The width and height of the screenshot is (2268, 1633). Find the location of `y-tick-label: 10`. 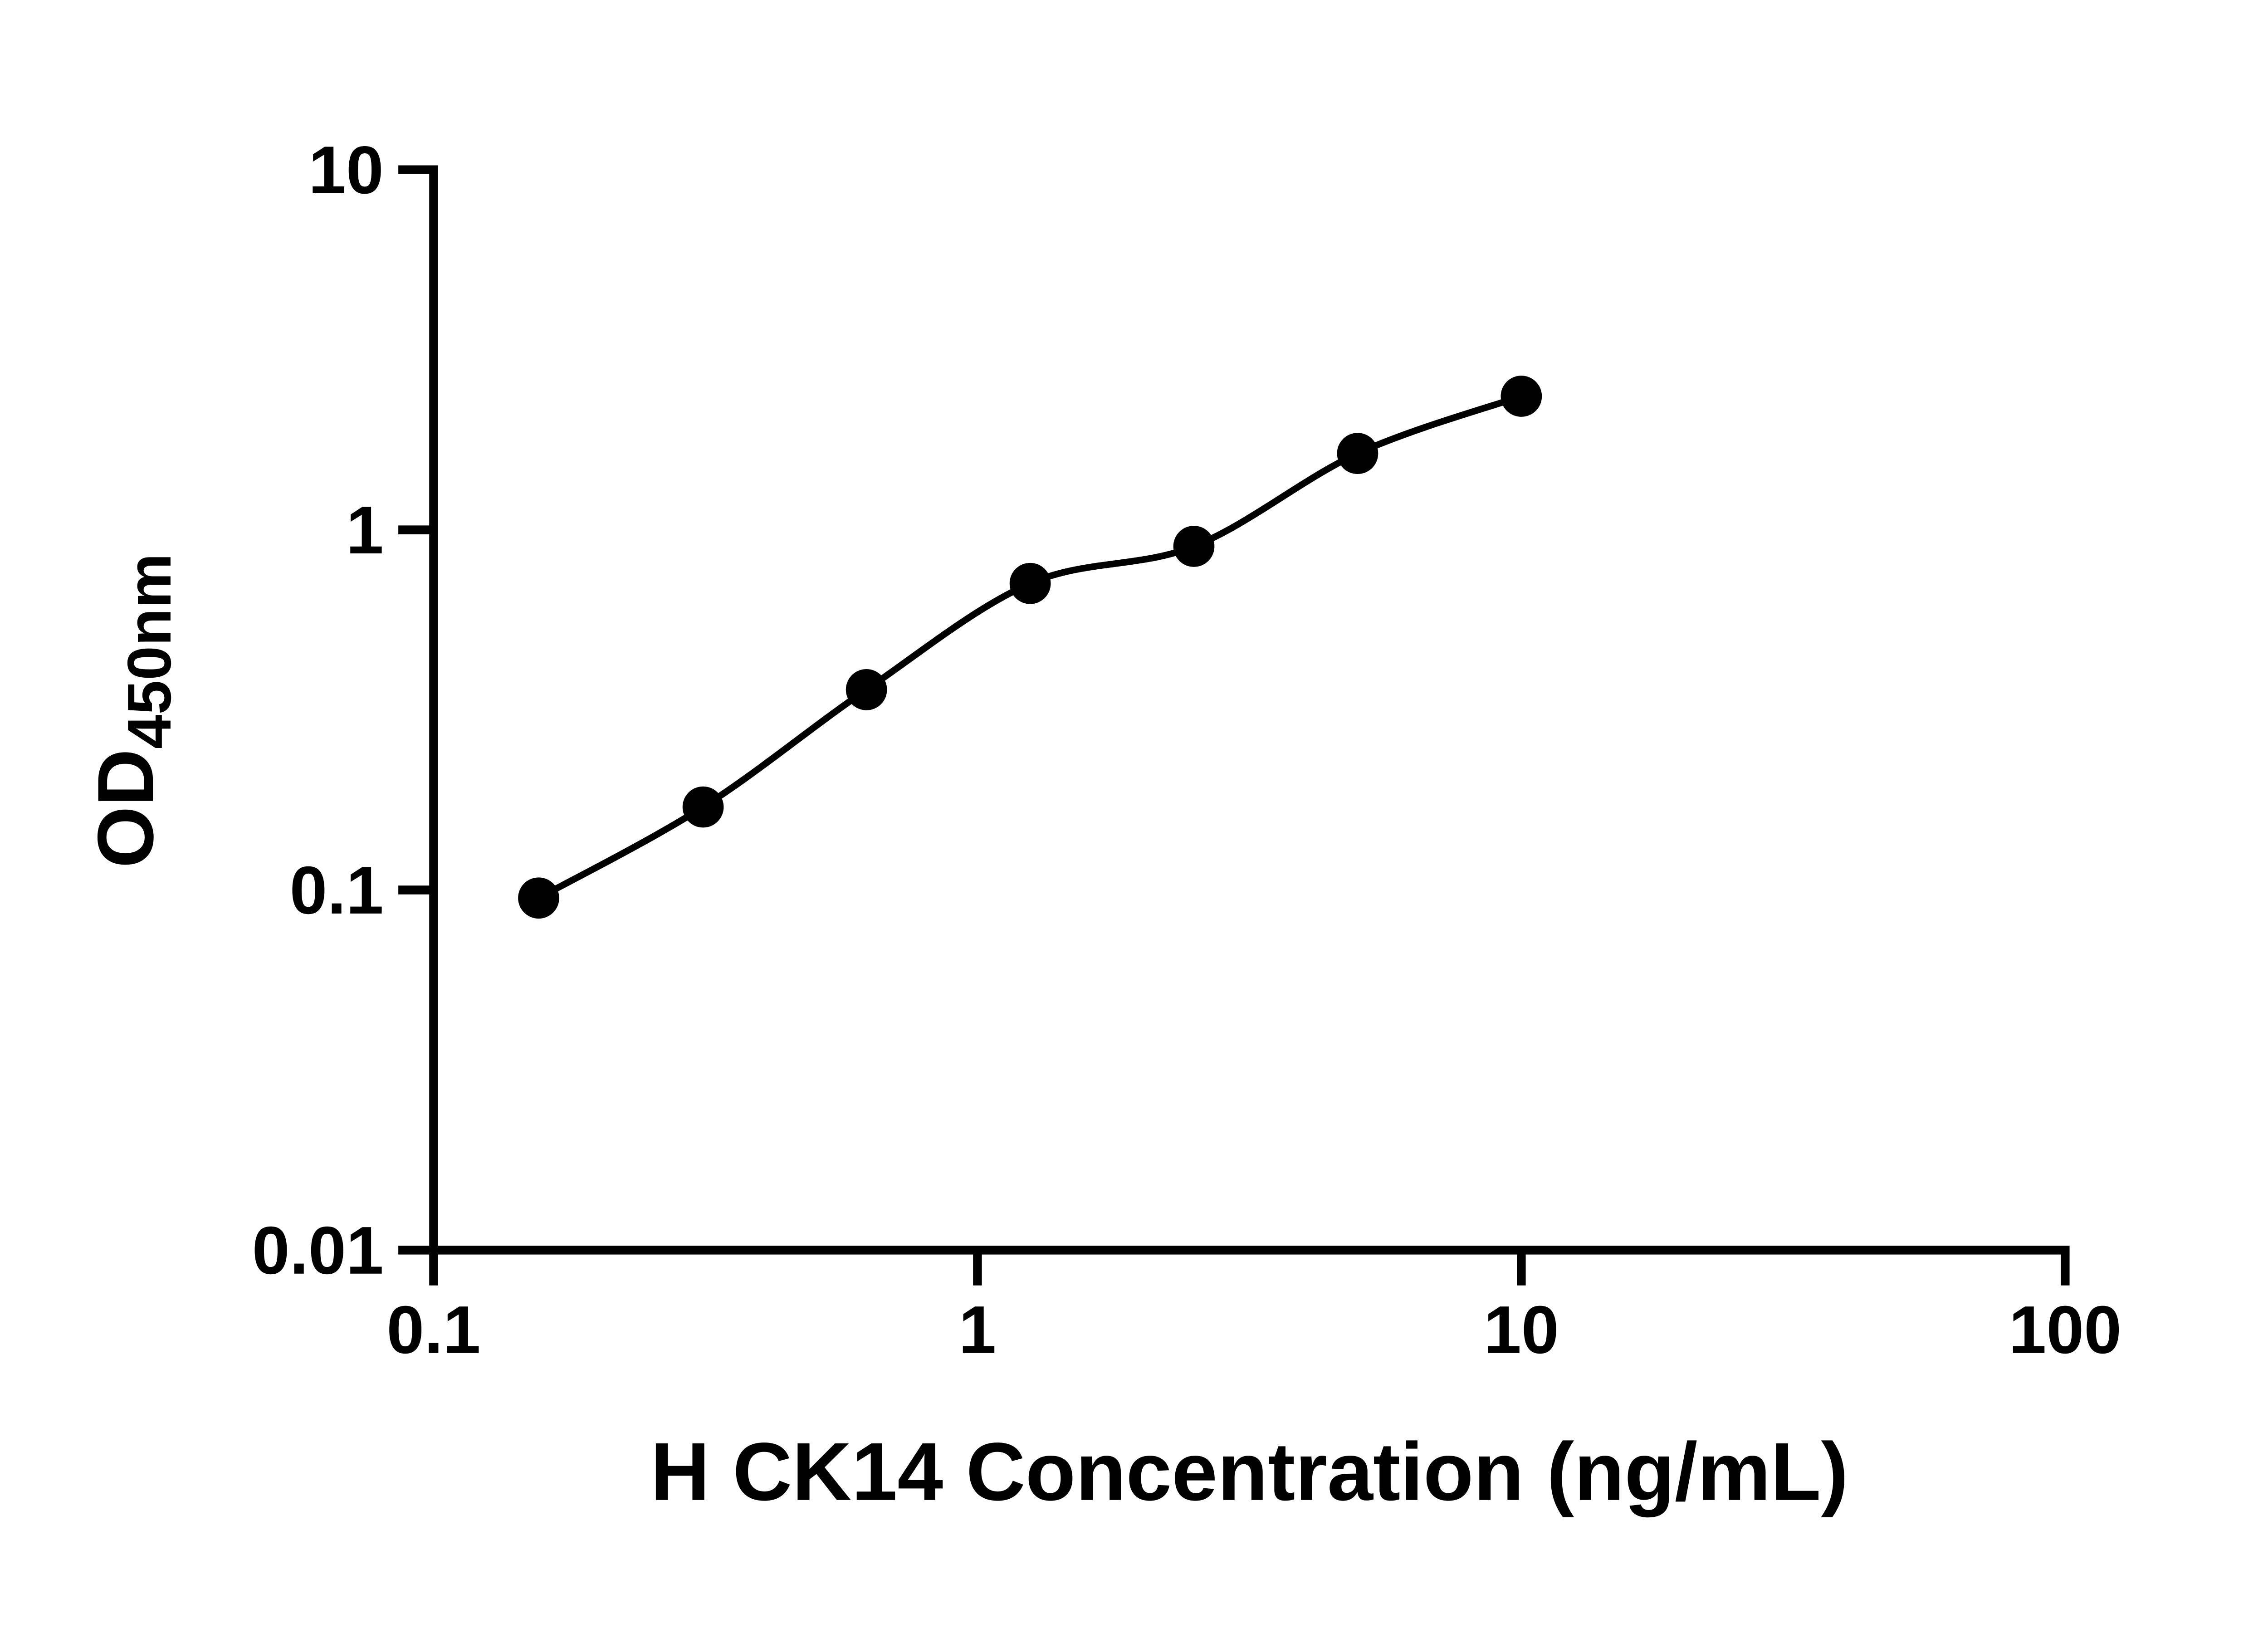

y-tick-label: 10 is located at coordinates (346, 170).